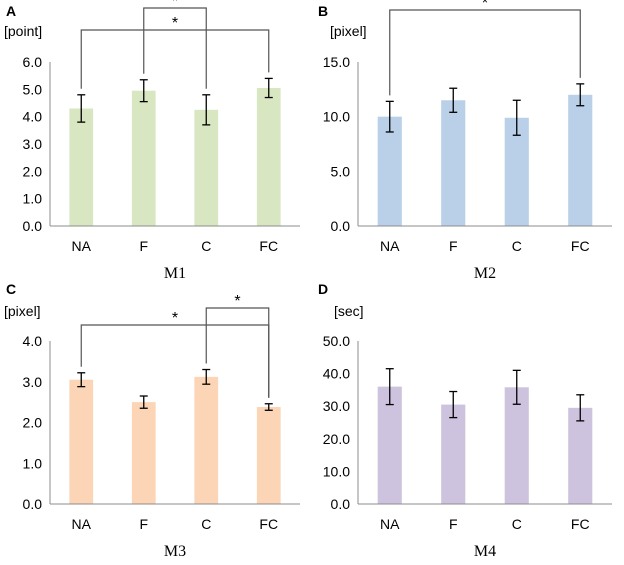 The width and height of the screenshot is (624, 565). What do you see at coordinates (23, 31) in the screenshot?
I see `y-axis-unit-label: [point]` at bounding box center [23, 31].